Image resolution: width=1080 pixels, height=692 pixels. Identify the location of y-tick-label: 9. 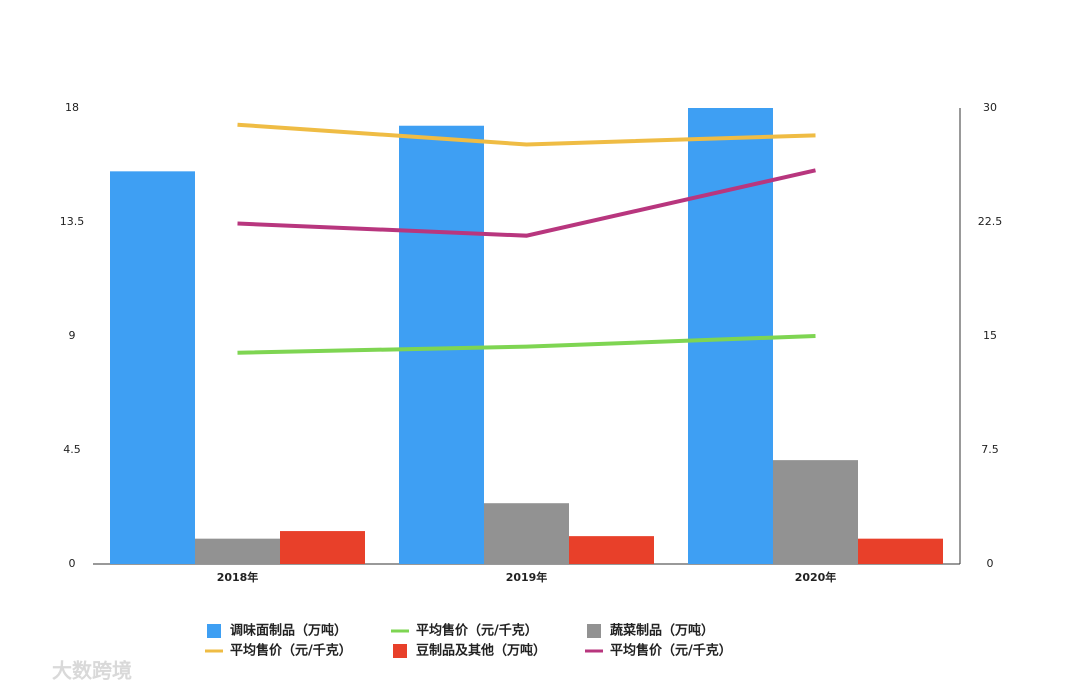
(72, 335).